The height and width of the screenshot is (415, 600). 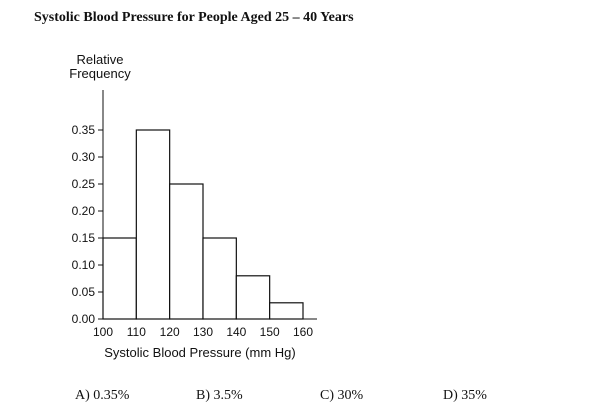 I want to click on choice-a: A) 0.35%, so click(x=102, y=395).